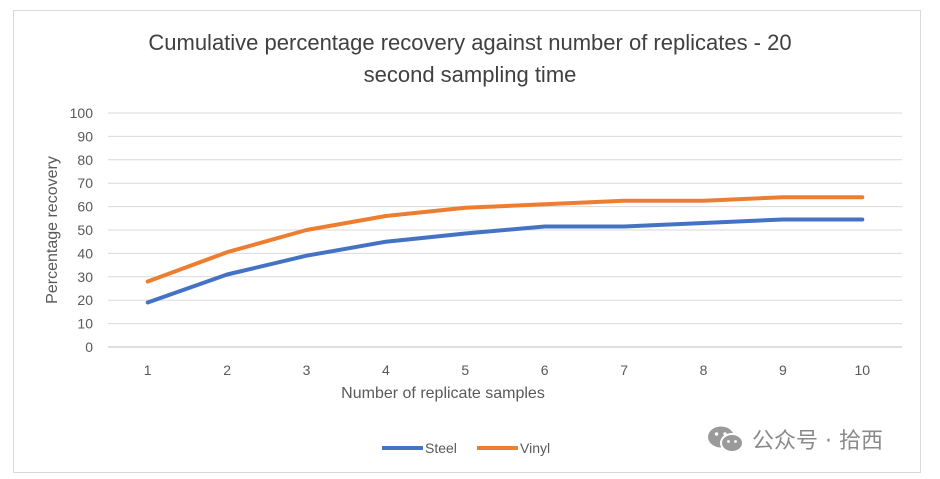  Describe the element at coordinates (85, 207) in the screenshot. I see `y-tick-label: 60` at that location.